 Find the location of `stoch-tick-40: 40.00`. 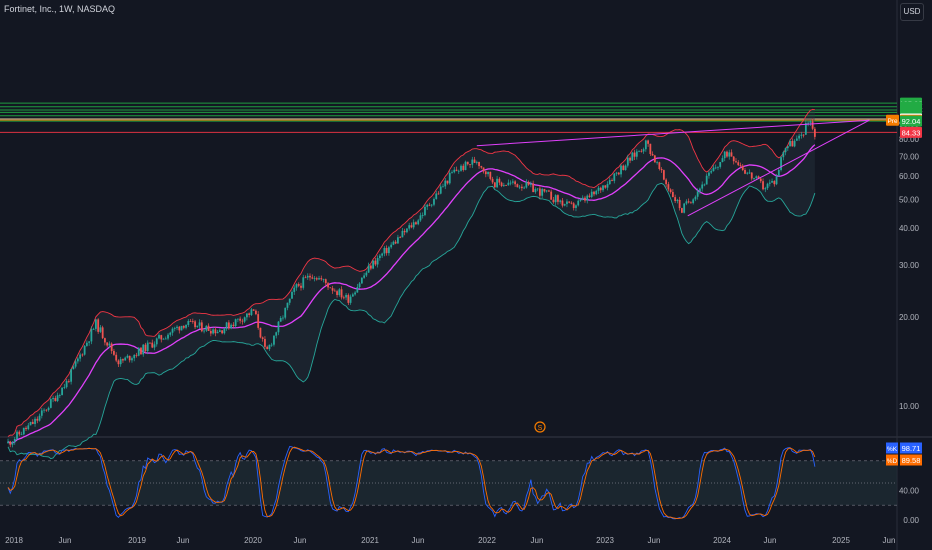

stoch-tick-40: 40.00 is located at coordinates (909, 490).